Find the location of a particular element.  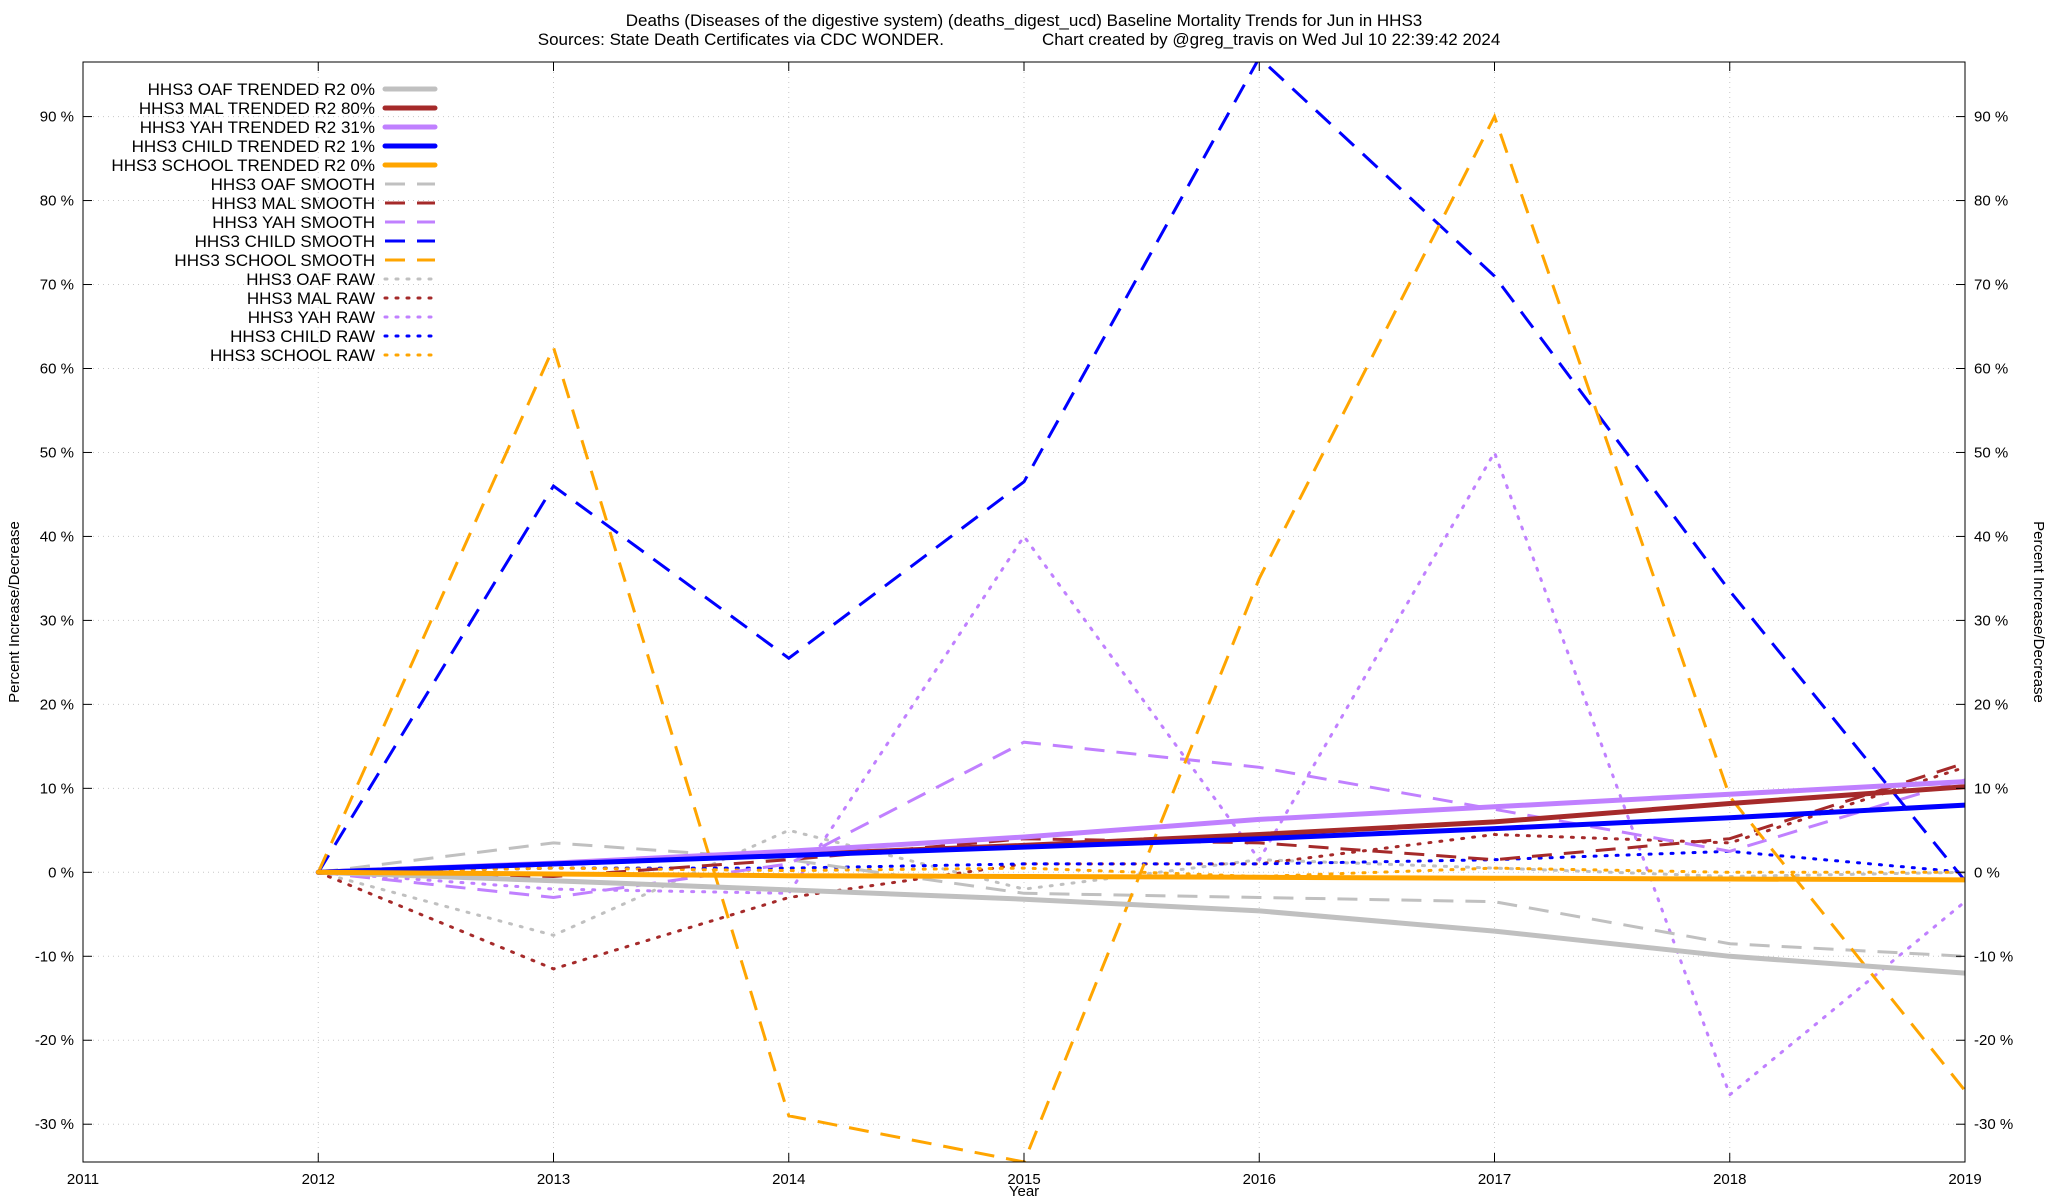

y2-tick-label: 50 % is located at coordinates (1991, 452).